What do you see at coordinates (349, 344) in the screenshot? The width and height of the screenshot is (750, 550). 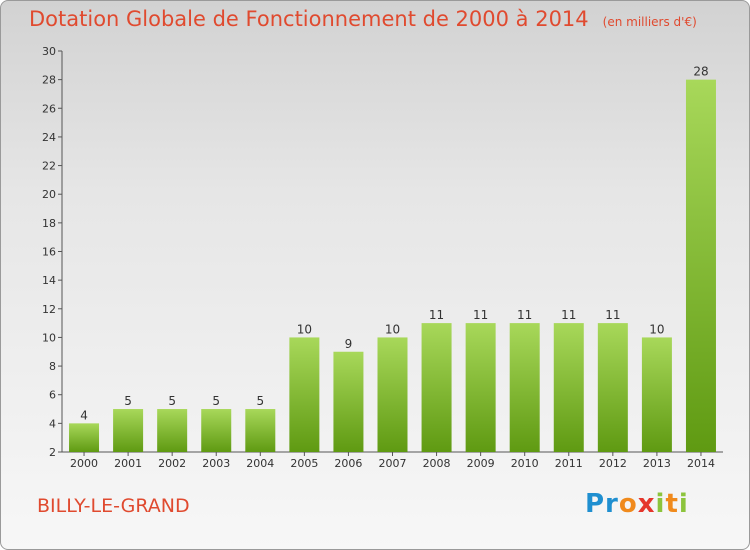 I see `data-label: 9` at bounding box center [349, 344].